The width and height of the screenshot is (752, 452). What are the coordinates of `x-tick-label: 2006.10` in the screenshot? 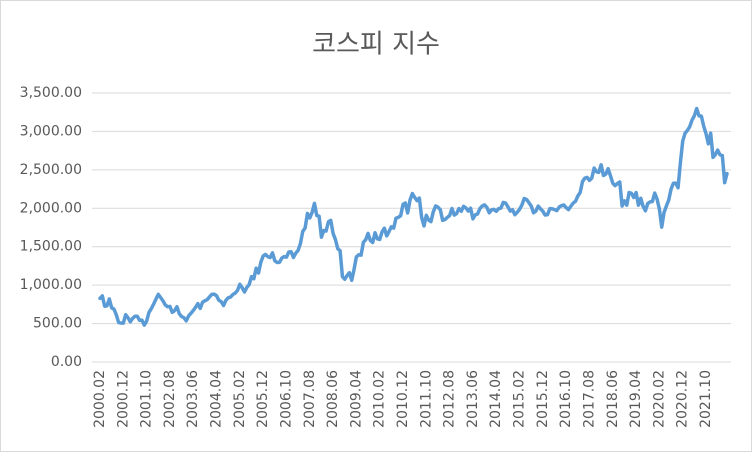 It's located at (286, 399).